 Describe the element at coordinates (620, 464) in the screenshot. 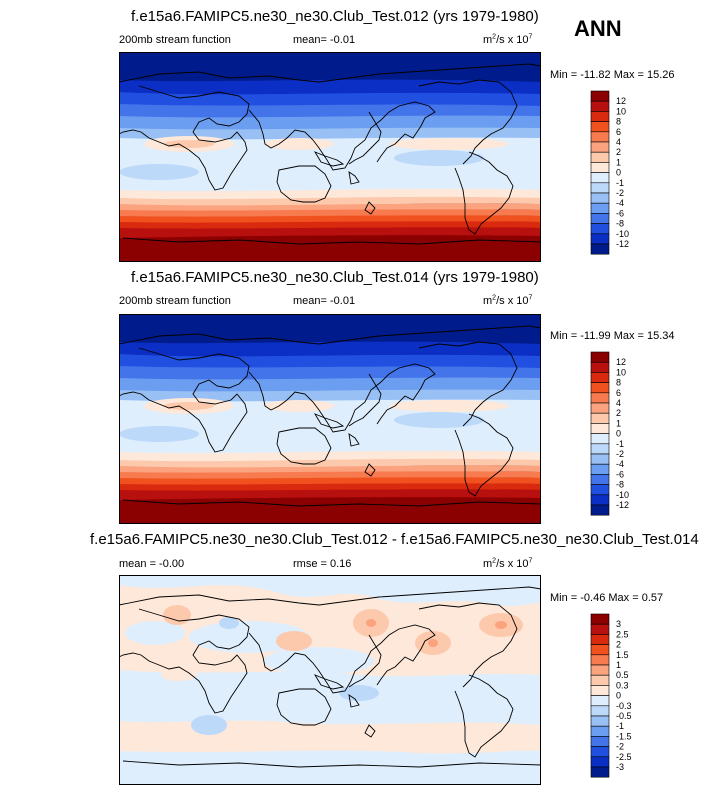

I see `colorbar-tick-label: -4` at that location.